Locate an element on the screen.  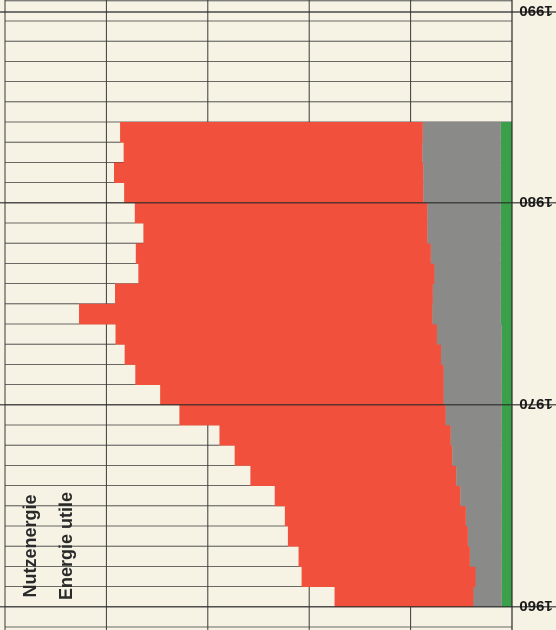
year-tick-label: 1960 is located at coordinates (535, 605).